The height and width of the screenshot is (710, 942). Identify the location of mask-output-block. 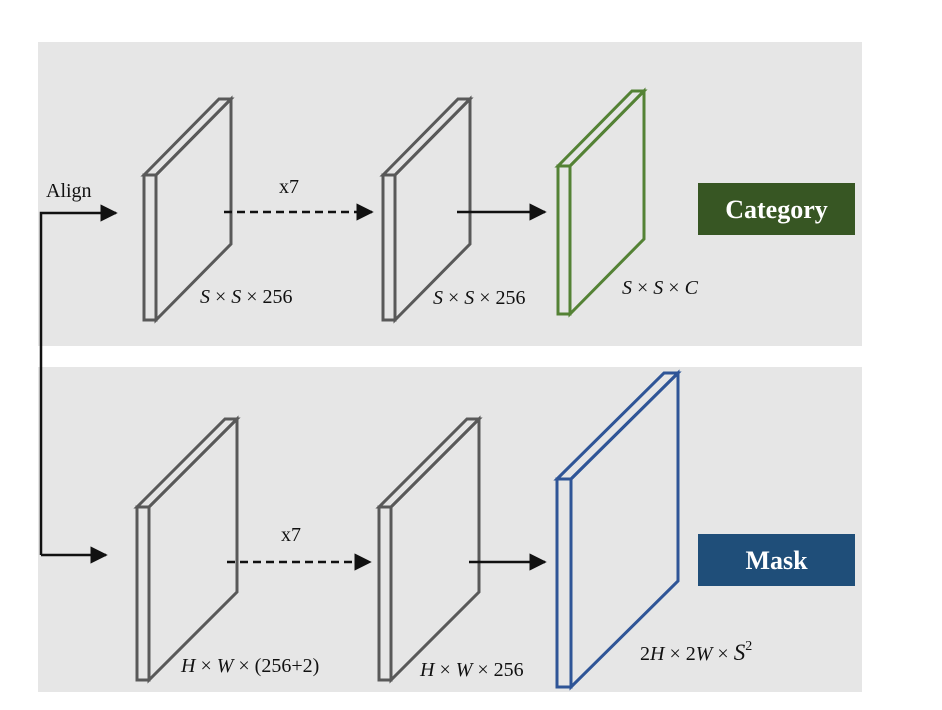
(617, 530).